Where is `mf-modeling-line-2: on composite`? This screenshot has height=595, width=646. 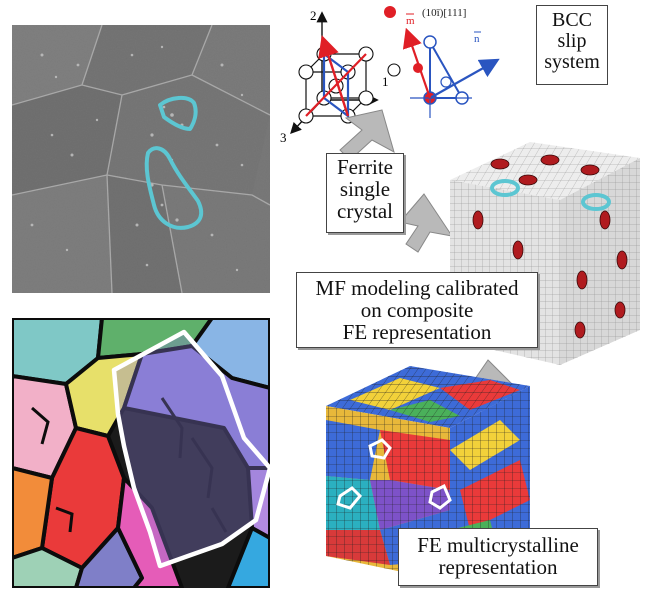 mf-modeling-line-2: on composite is located at coordinates (417, 310).